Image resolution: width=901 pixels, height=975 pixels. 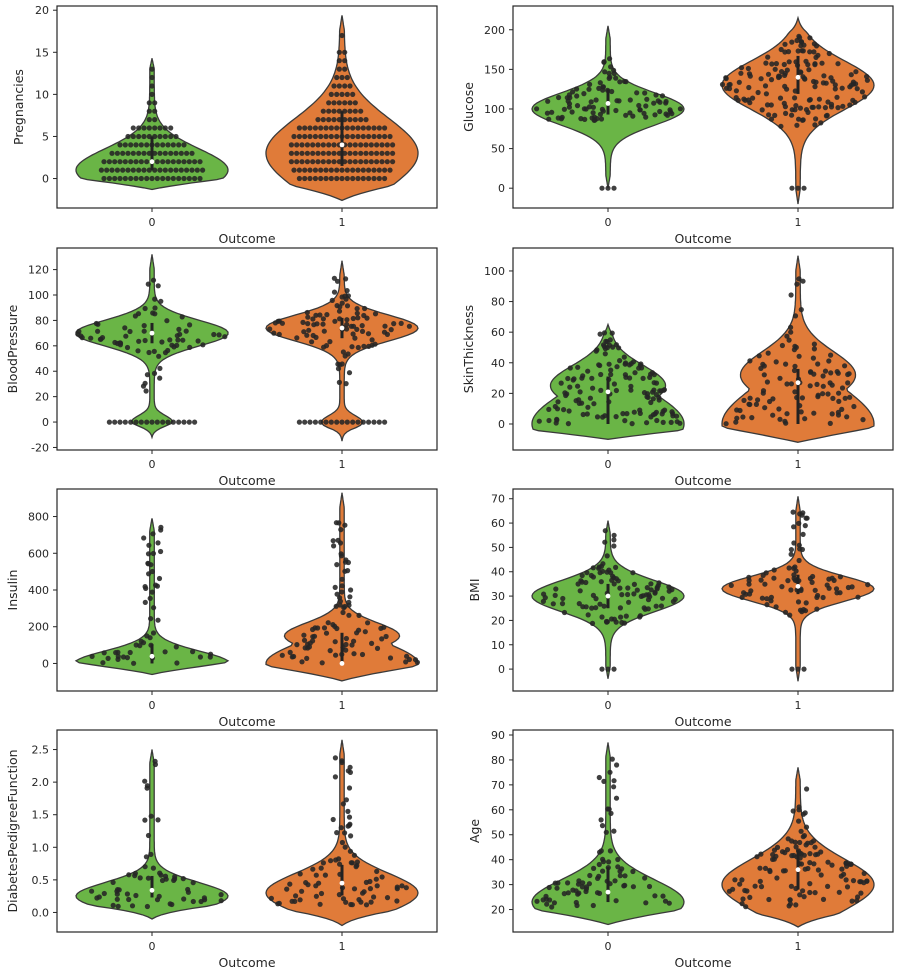 What do you see at coordinates (246, 721) in the screenshot?
I see `x-axis-label: Outcome` at bounding box center [246, 721].